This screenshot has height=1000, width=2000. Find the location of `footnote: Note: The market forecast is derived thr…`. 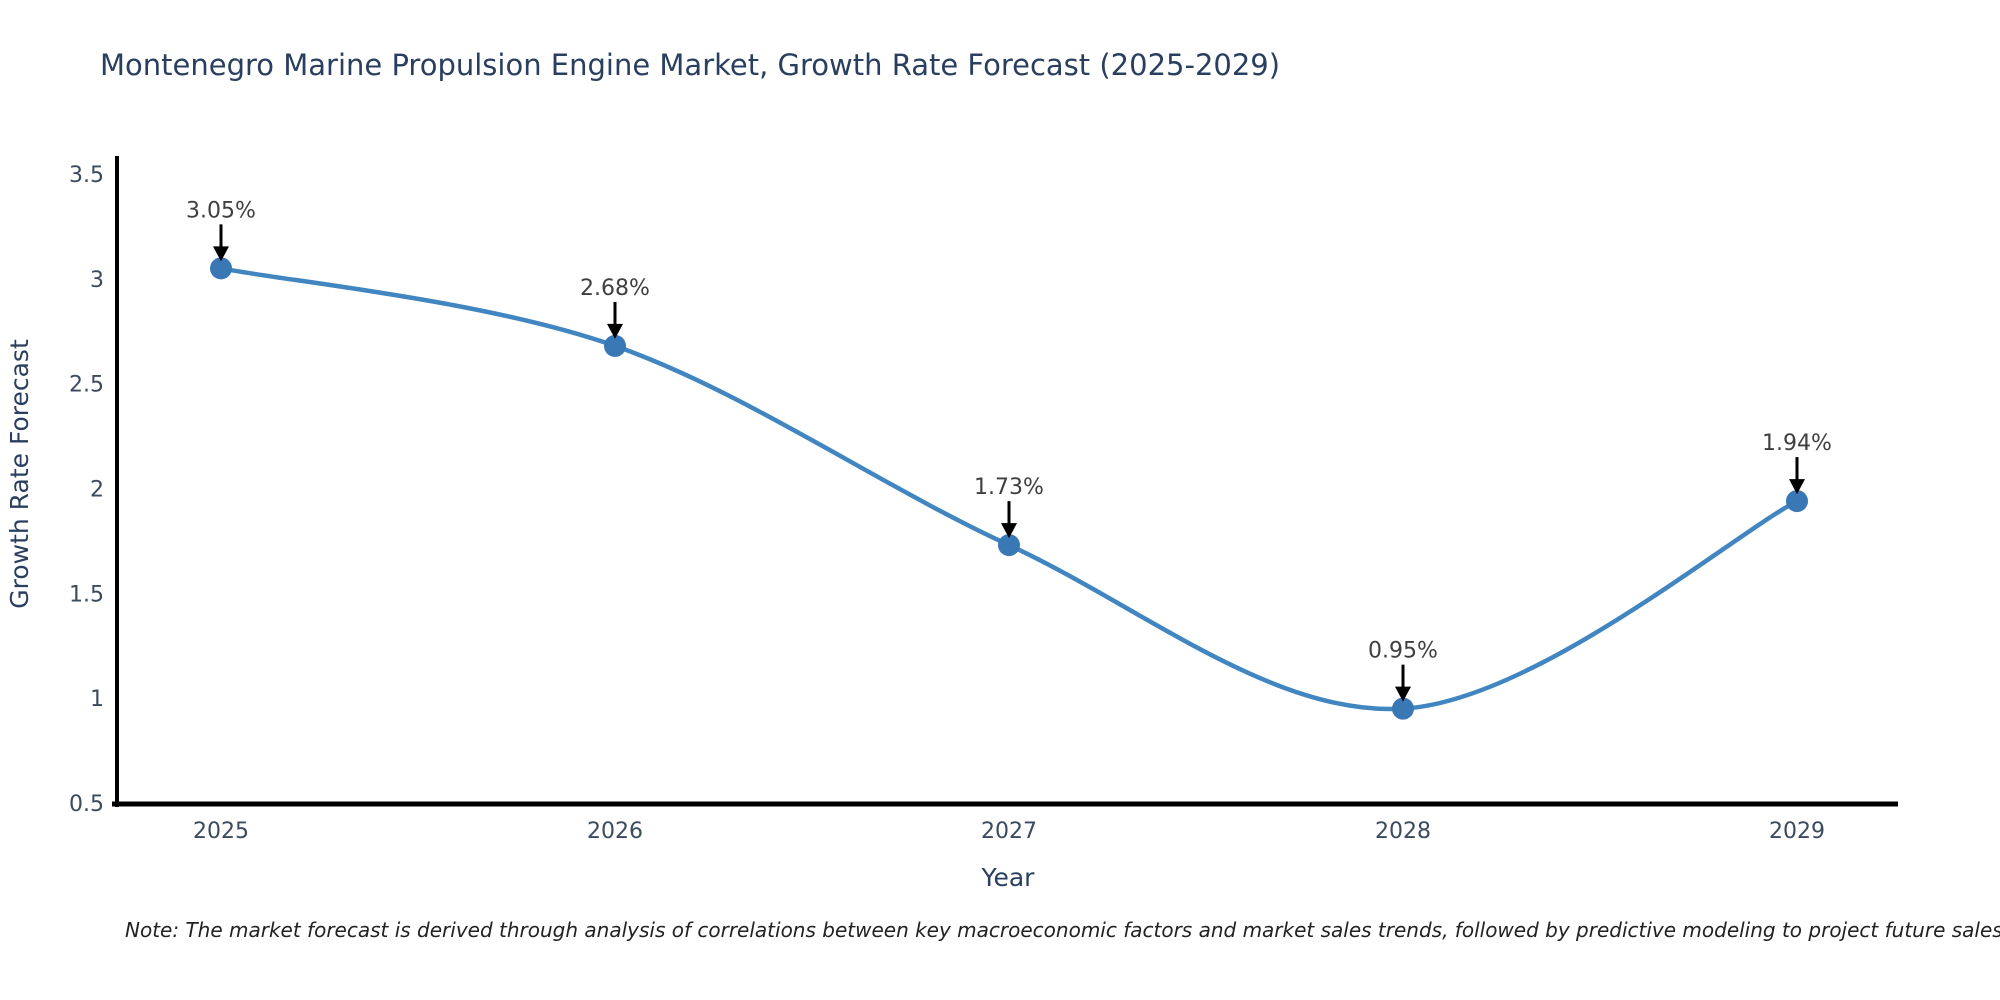

footnote: Note: The market forecast is derived thr… is located at coordinates (1062, 930).